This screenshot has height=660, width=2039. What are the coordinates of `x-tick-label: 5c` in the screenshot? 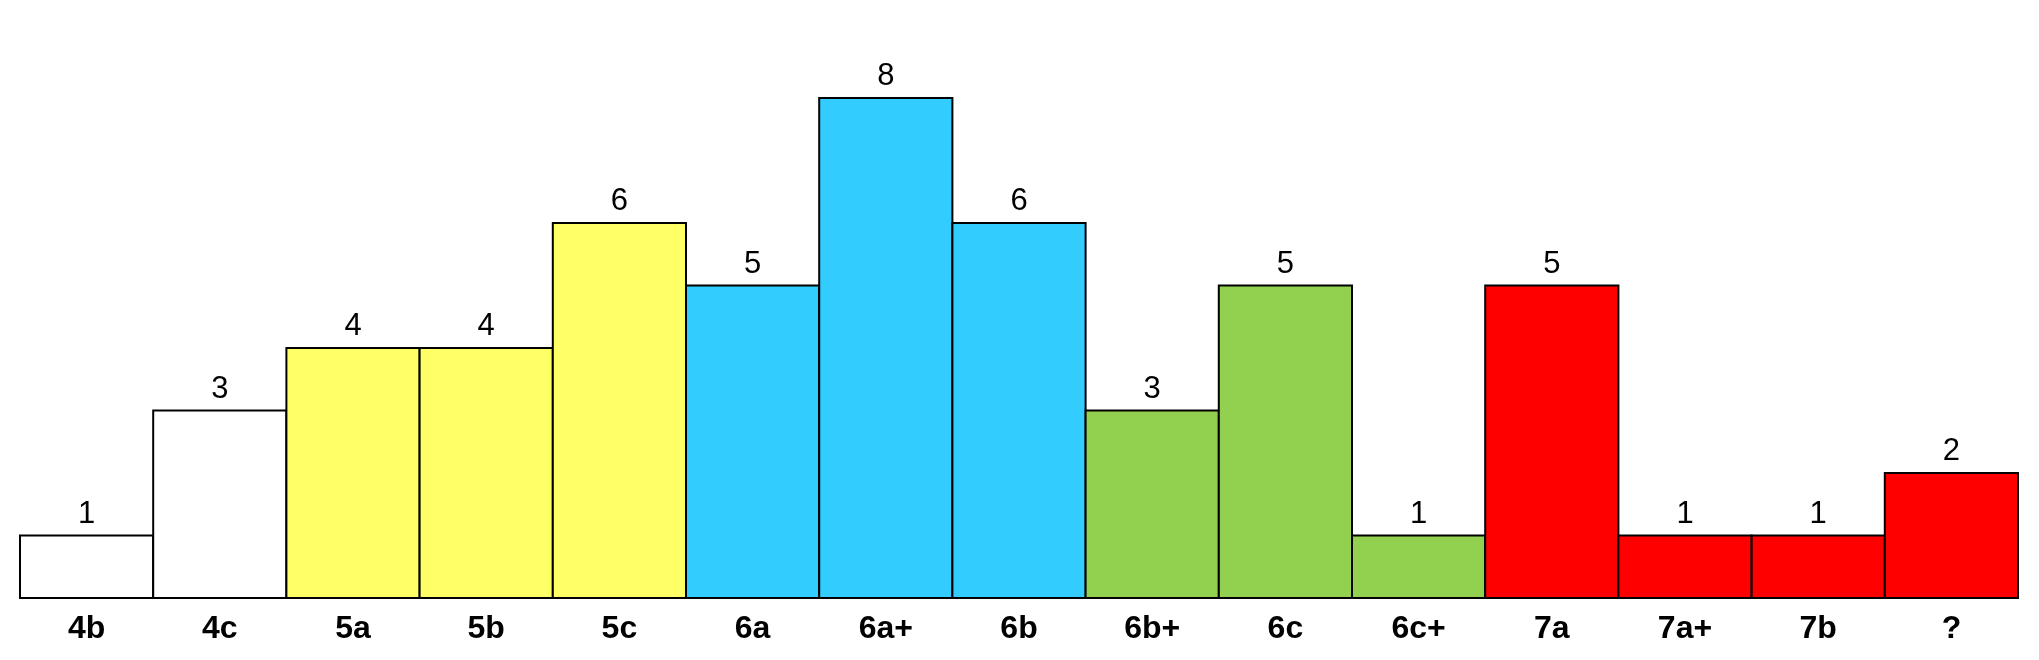 It's located at (619, 626).